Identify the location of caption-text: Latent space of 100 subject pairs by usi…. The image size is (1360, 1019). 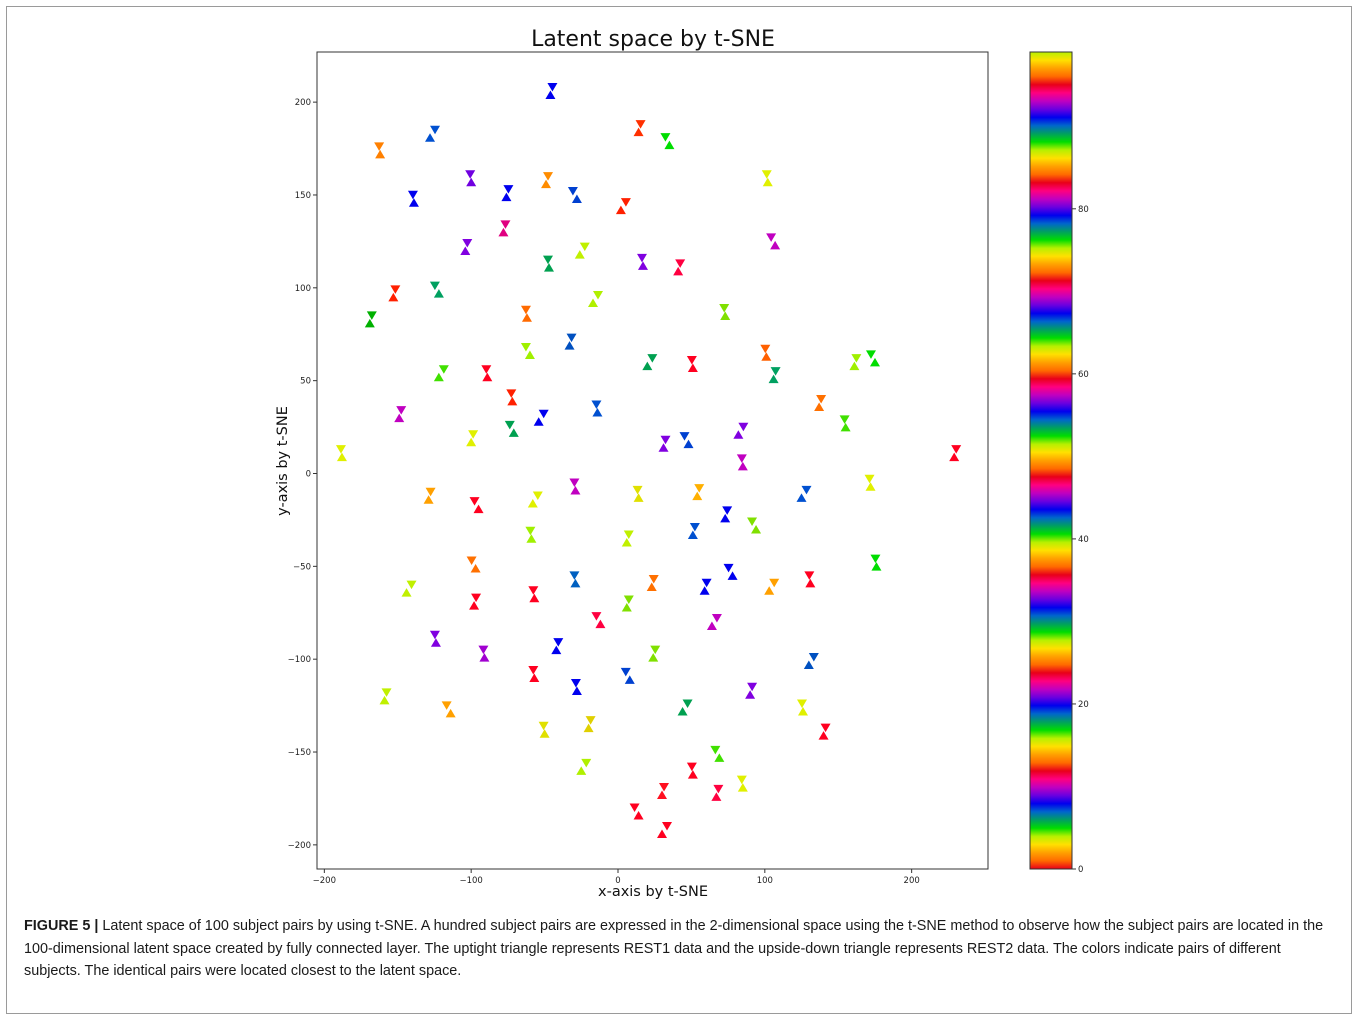
(674, 948).